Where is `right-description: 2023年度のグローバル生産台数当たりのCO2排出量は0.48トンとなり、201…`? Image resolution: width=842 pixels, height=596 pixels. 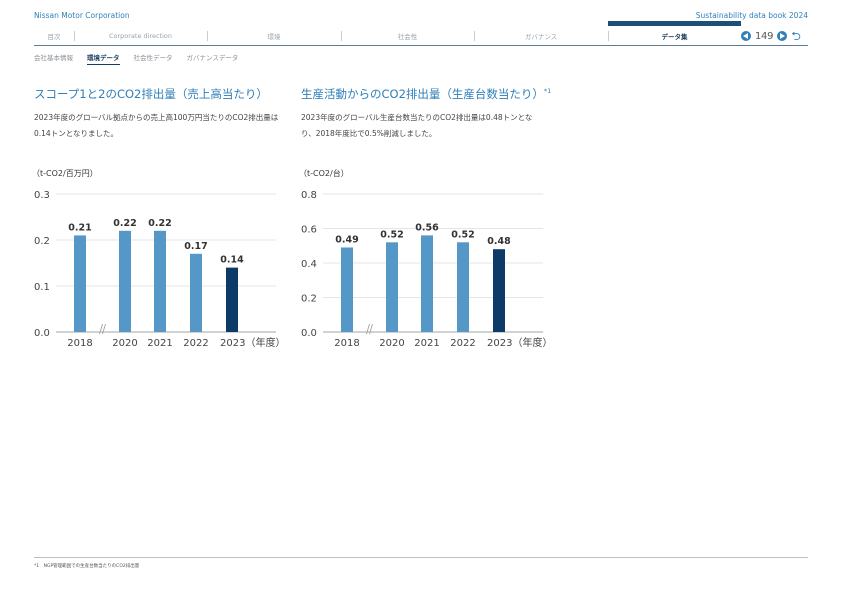 right-description: 2023年度のグローバル生産台数当たりのCO2排出量は0.48トンとなり、201… is located at coordinates (417, 125).